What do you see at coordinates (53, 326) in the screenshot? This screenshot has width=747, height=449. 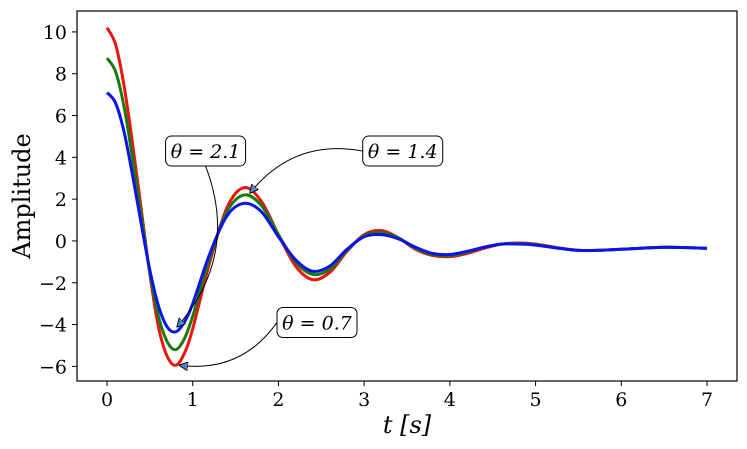 I see `y-tick-label: −4` at bounding box center [53, 326].